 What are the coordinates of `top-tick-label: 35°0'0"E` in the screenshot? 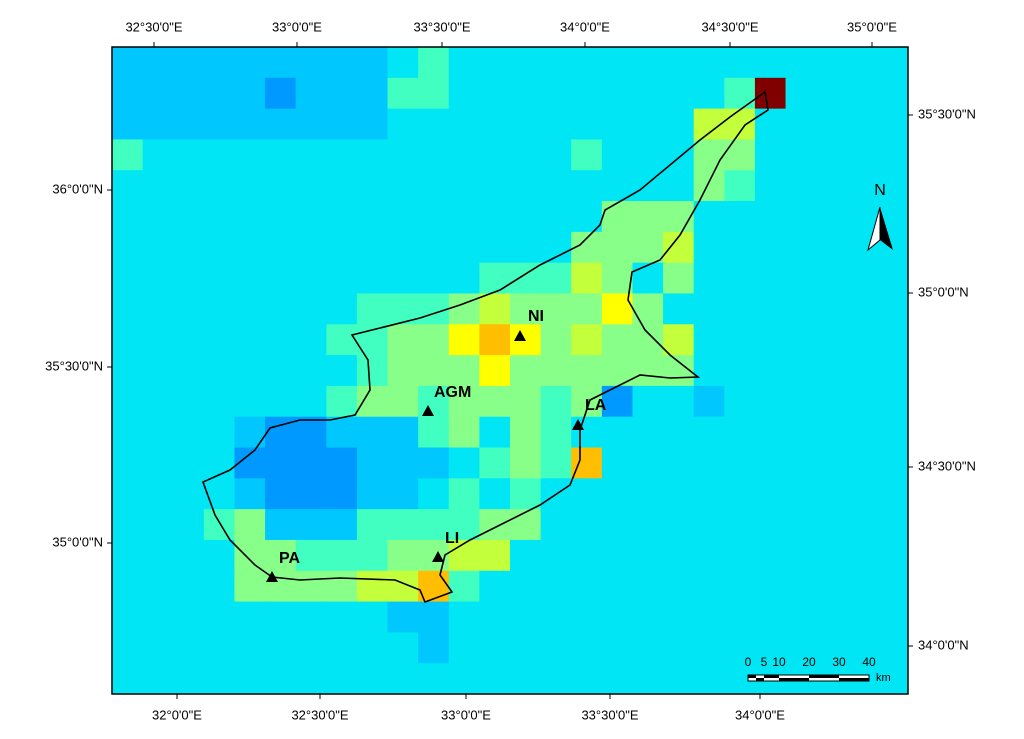 It's located at (872, 26).